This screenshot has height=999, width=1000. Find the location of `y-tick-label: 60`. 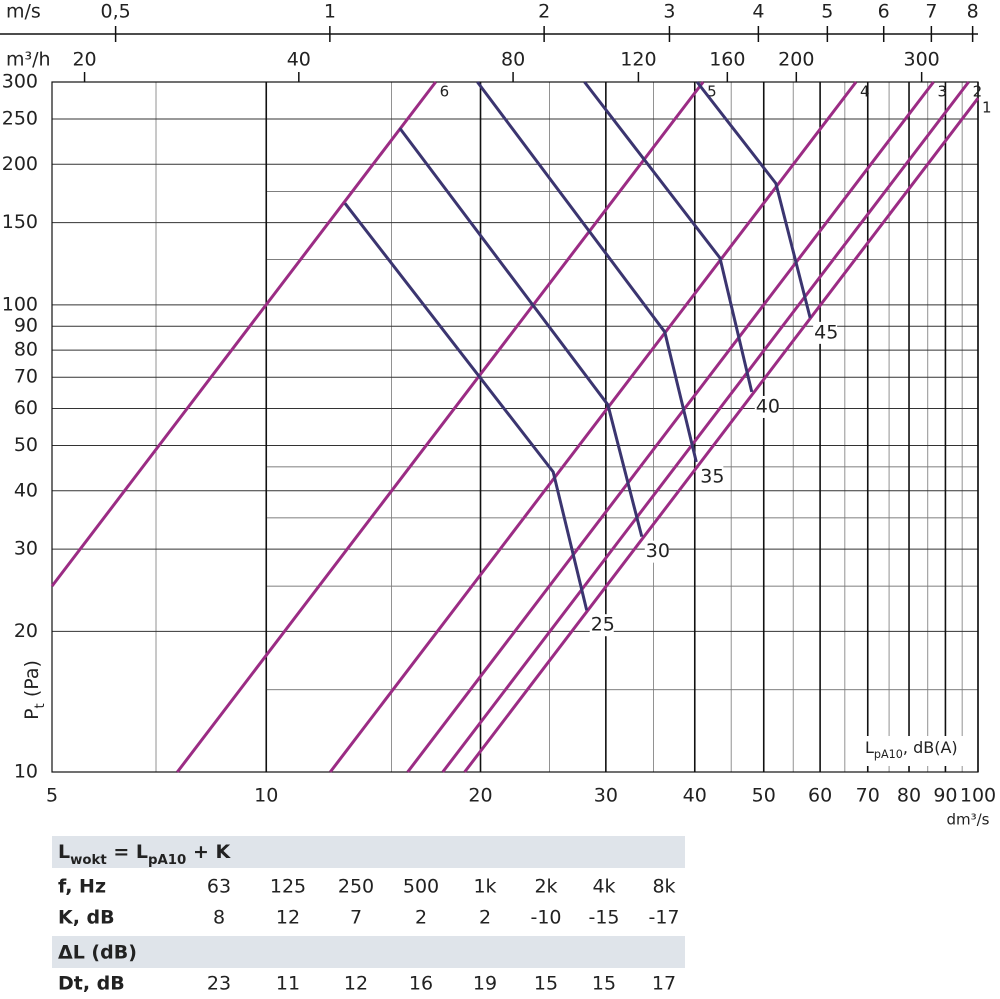

y-tick-label: 60 is located at coordinates (26, 408).